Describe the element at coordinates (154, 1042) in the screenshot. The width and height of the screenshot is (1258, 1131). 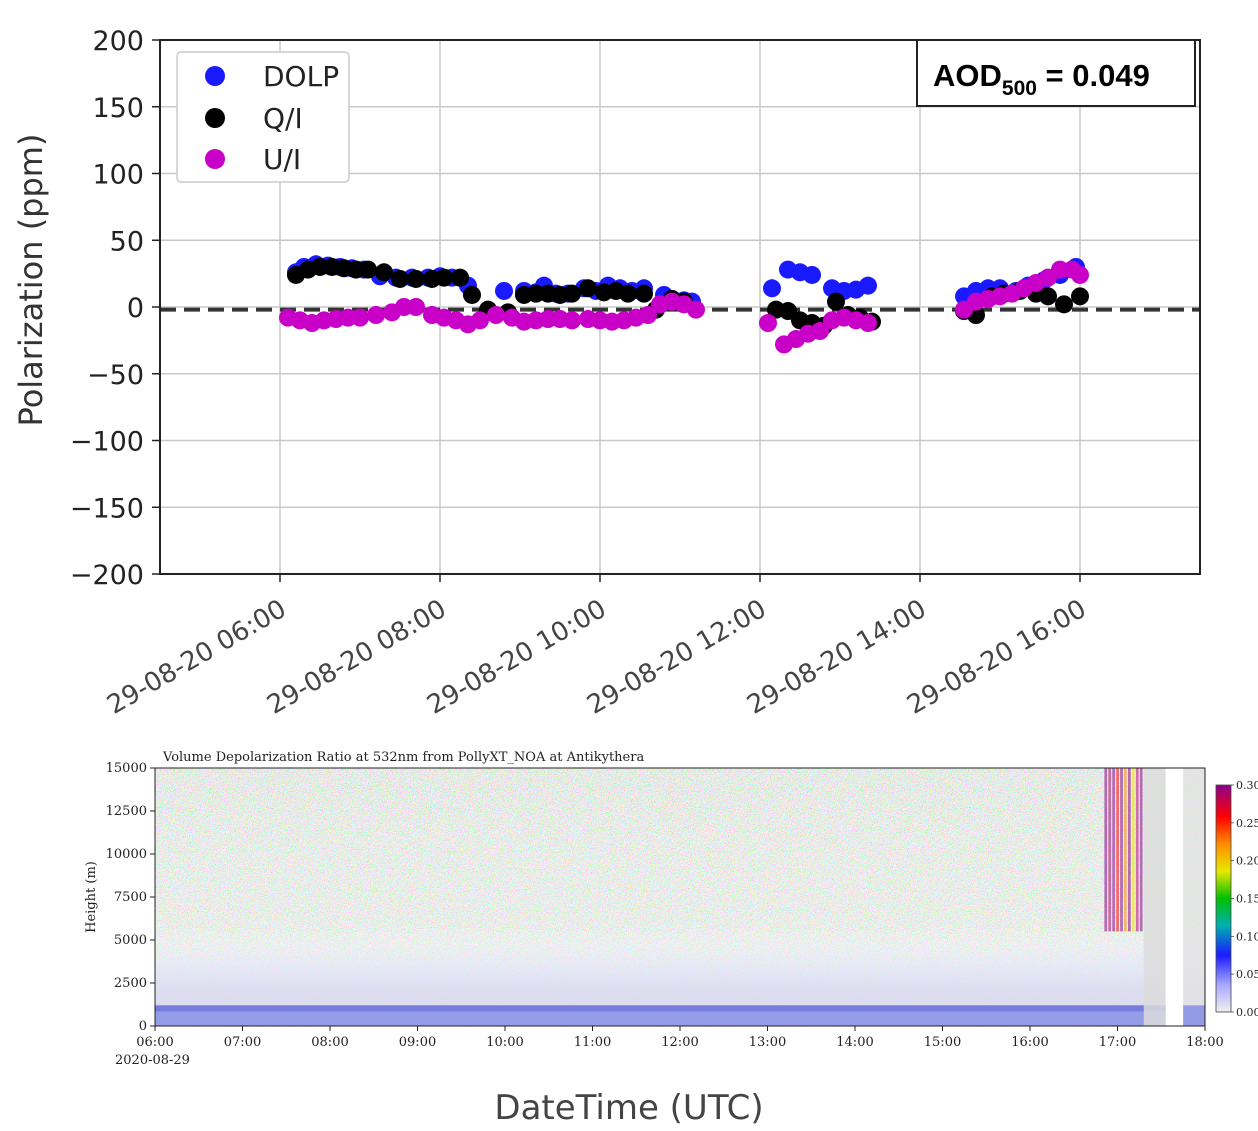
I see `heatmap-x-tick-label: 06:00` at that location.